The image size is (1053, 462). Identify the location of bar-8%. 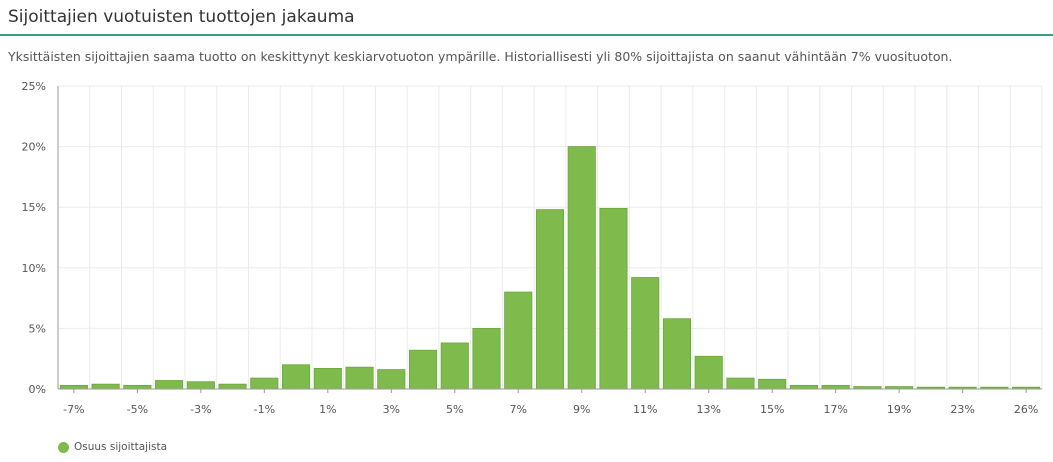
(550, 299).